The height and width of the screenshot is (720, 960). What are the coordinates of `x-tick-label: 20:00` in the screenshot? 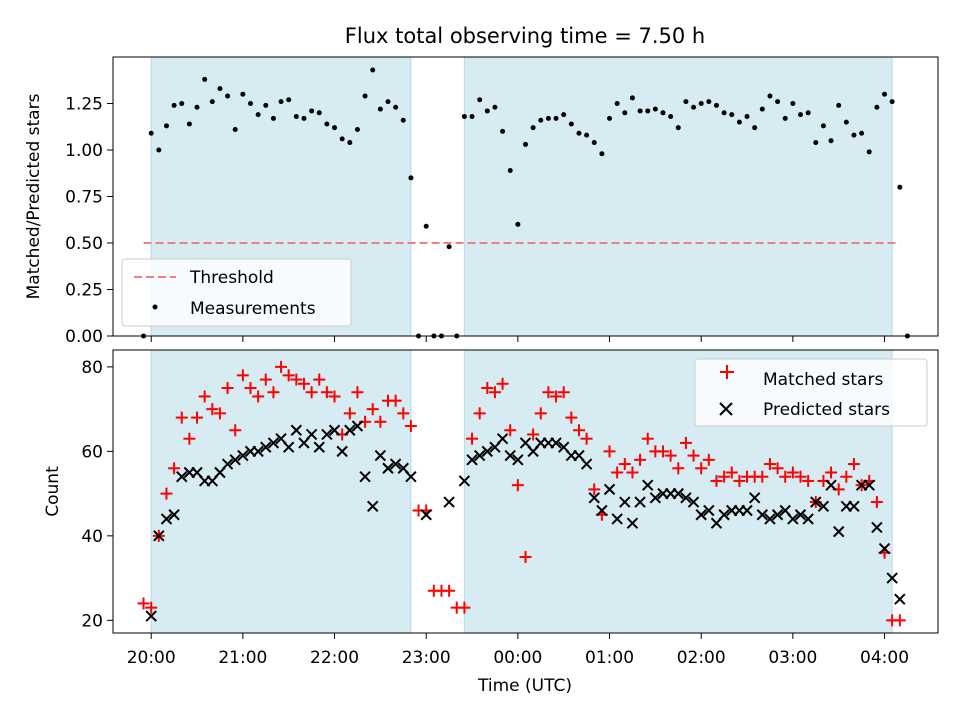 It's located at (151, 658).